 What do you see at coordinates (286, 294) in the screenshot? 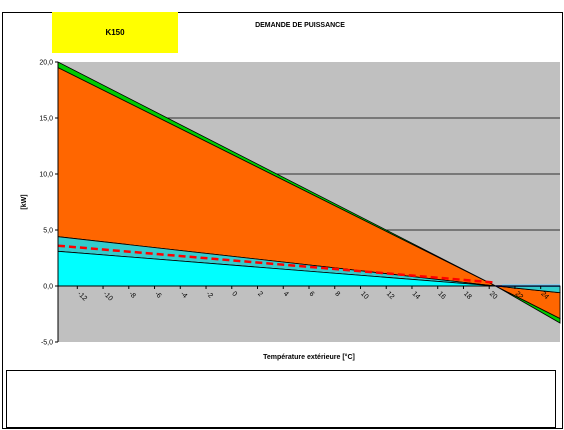
I see `x-tick-label: 4` at bounding box center [286, 294].